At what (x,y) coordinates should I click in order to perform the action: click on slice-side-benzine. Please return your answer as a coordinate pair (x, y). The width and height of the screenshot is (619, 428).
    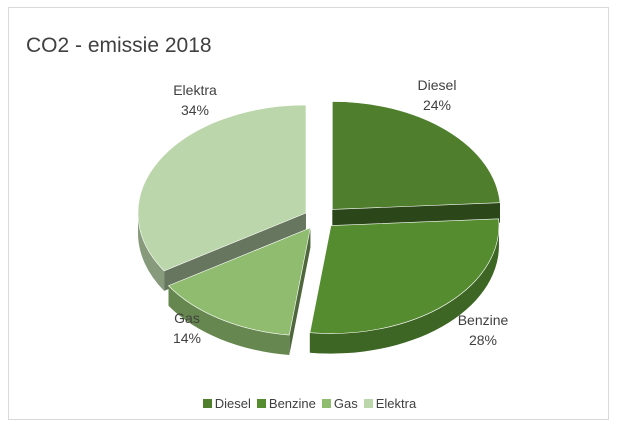
    Looking at the image, I should click on (404, 289).